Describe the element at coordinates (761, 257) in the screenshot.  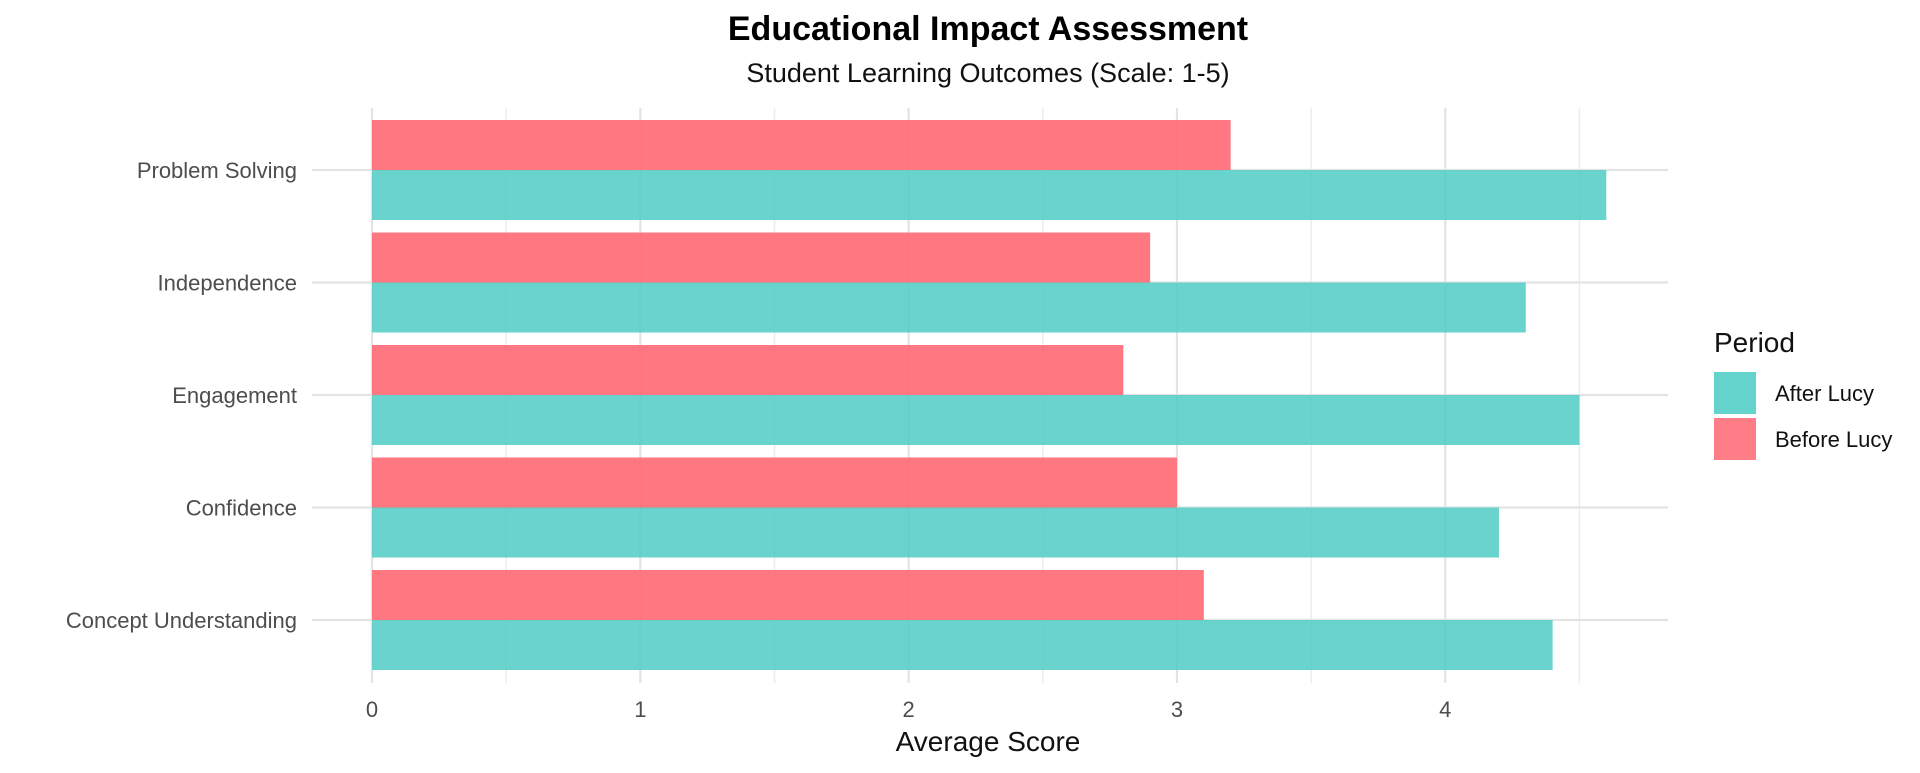
I see `bar-before-independence` at that location.